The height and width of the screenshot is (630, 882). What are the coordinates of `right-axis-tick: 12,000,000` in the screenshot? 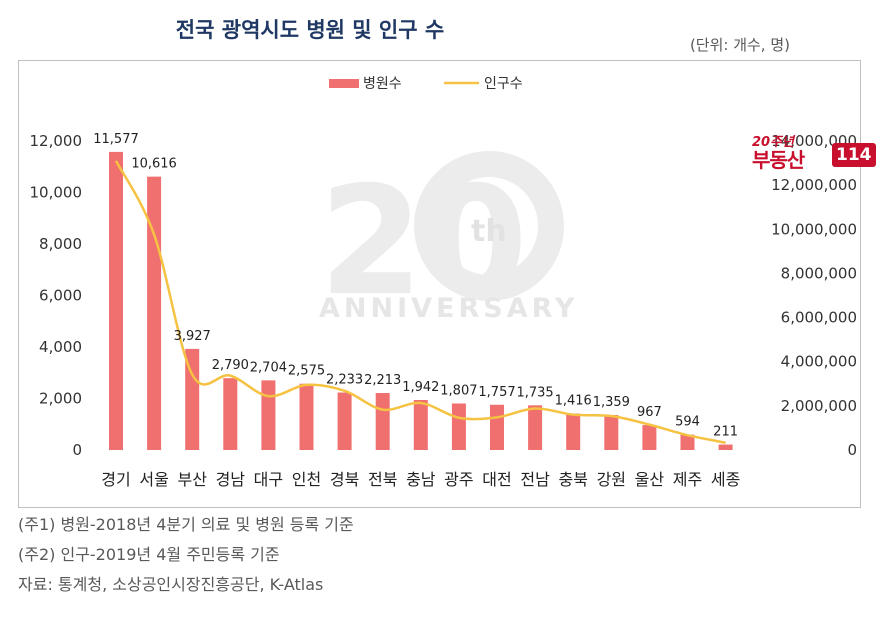 It's located at (814, 185).